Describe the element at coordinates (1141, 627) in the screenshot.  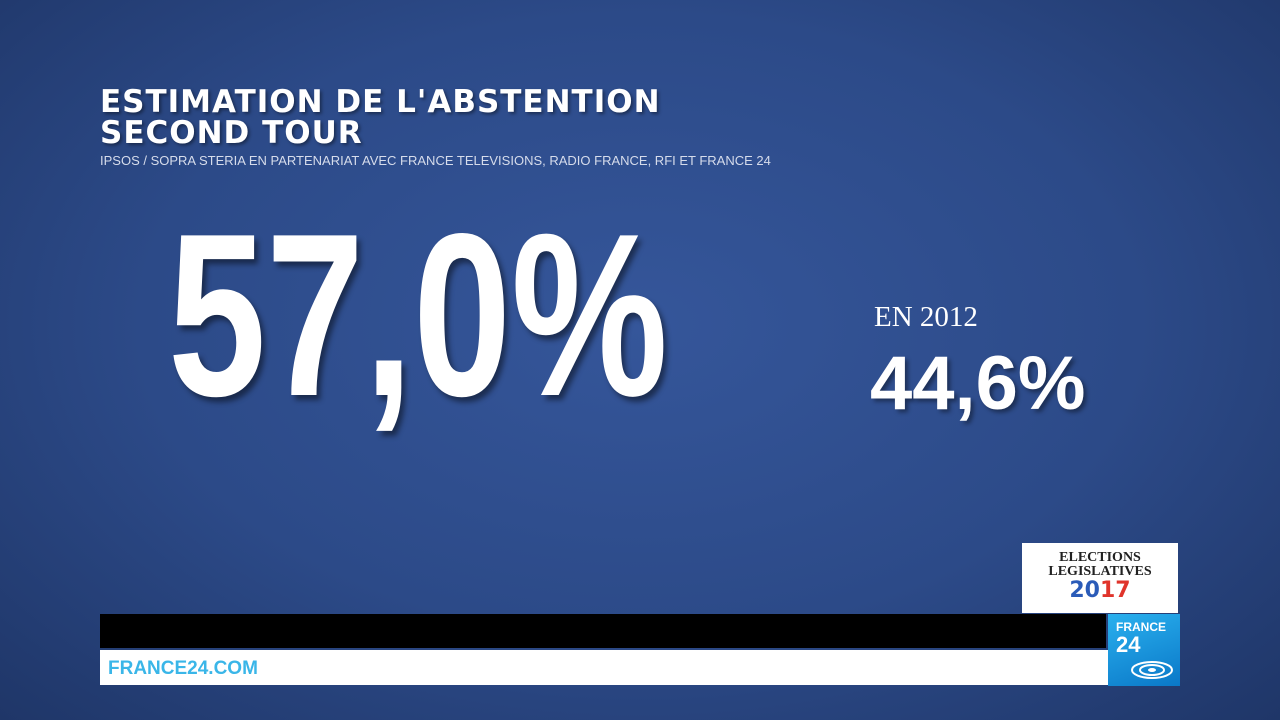
I see `logo-text: FRANCE` at that location.